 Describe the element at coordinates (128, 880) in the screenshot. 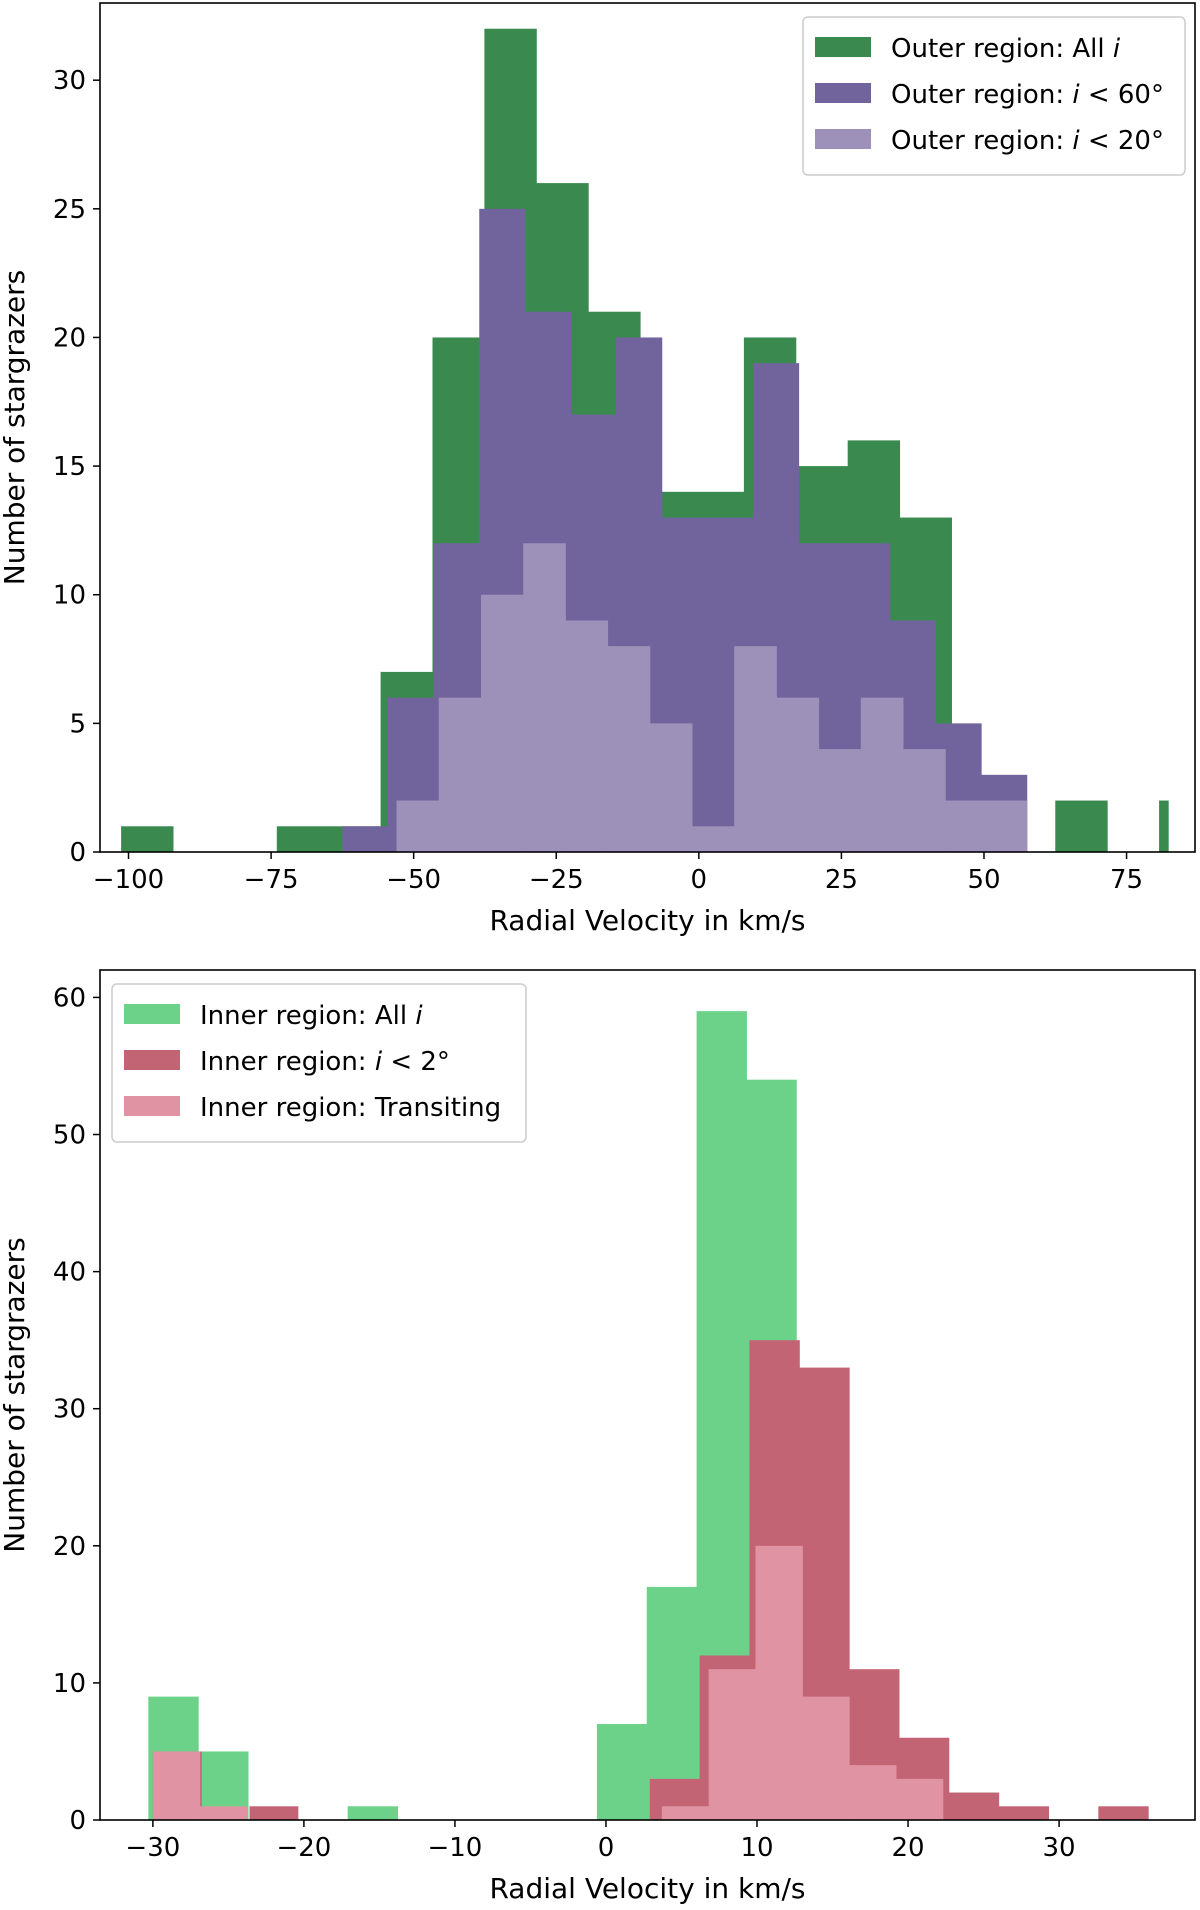

I see `x-tick-label: −100` at that location.